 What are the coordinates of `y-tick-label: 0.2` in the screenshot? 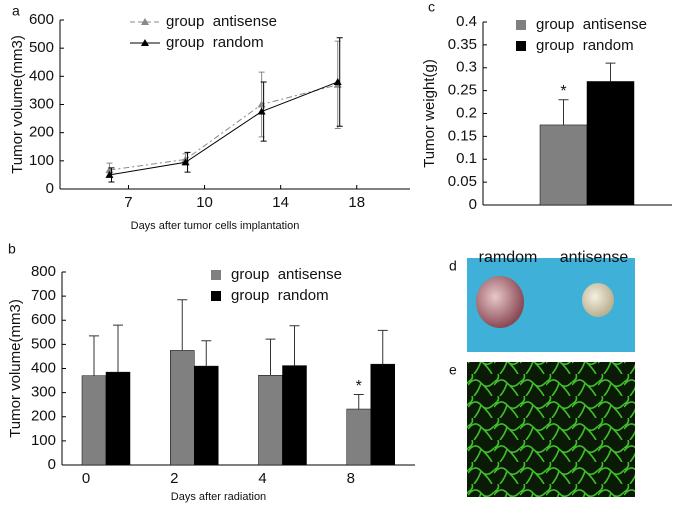 It's located at (466, 112).